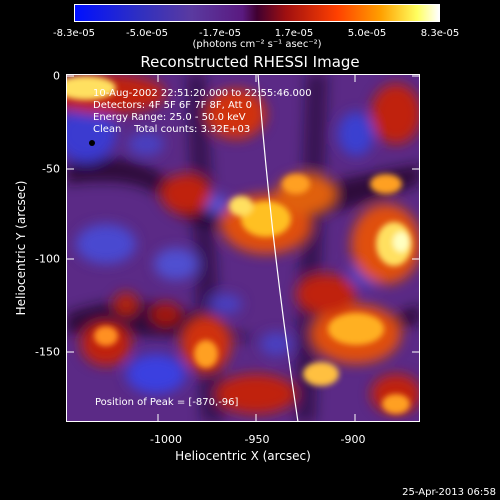  What do you see at coordinates (166, 439) in the screenshot?
I see `x-tick-1: -1000` at bounding box center [166, 439].